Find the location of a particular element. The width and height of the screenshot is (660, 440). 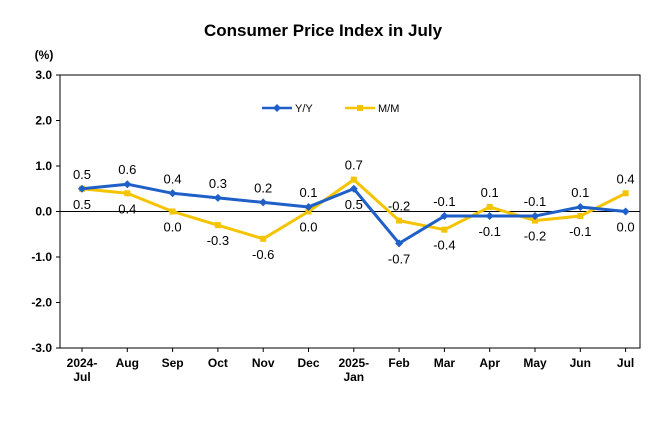

mm-data-label: 0.7 is located at coordinates (354, 165).